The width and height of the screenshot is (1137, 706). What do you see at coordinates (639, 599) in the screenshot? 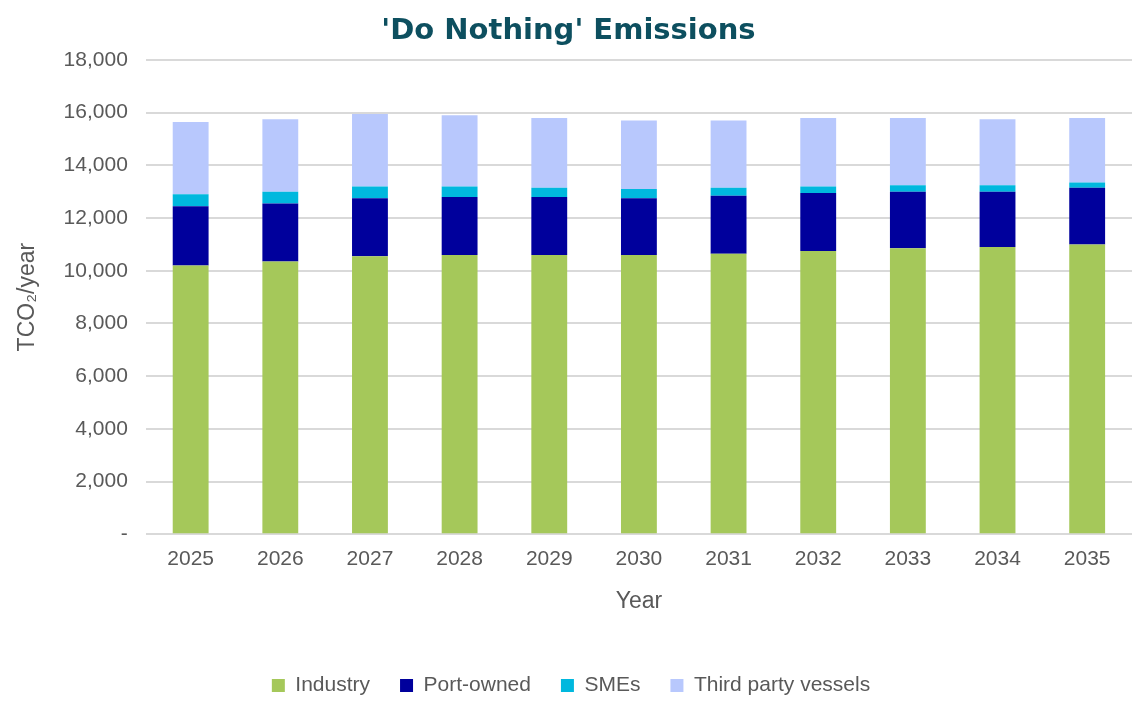
I see `x-axis-title: Year` at bounding box center [639, 599].